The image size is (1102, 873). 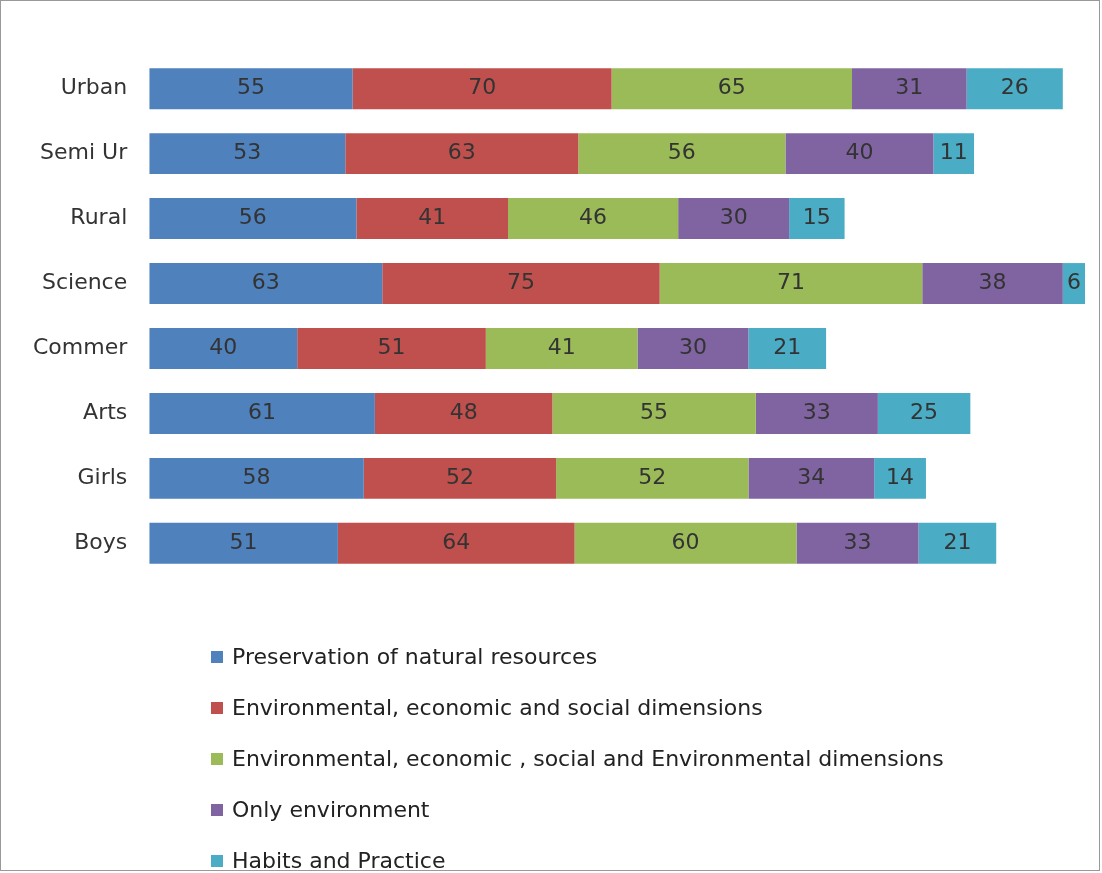 I want to click on data-label: 25, so click(x=924, y=412).